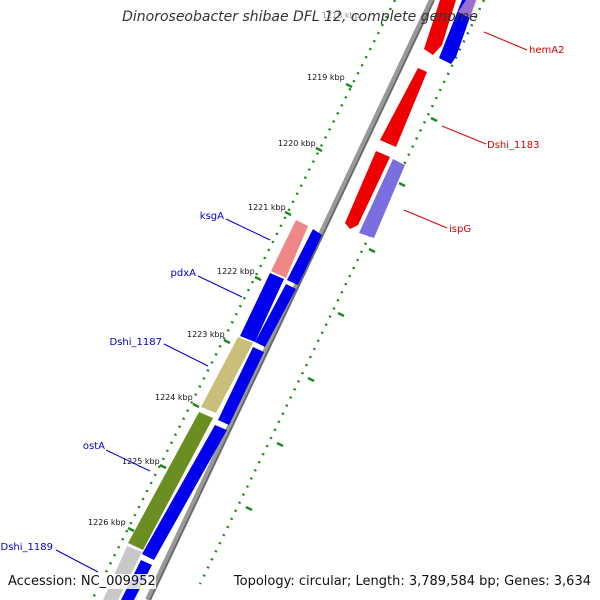 The image size is (600, 600). I want to click on kbp-tick-label: 1221 kbp, so click(267, 207).